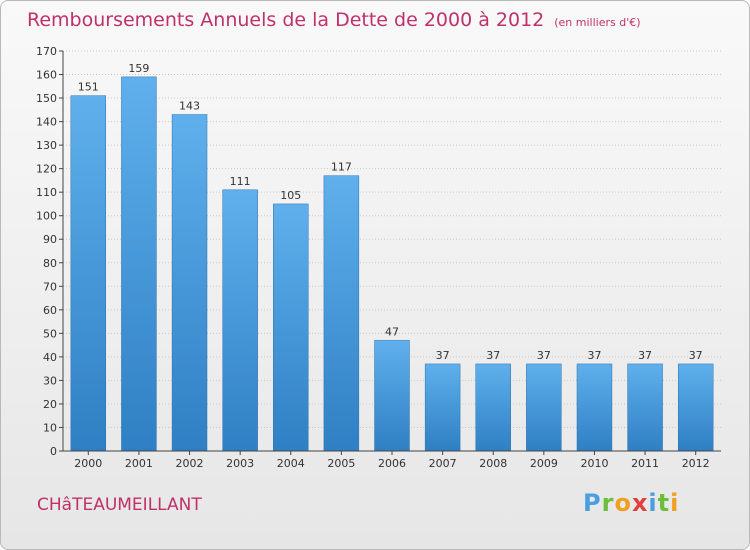 This screenshot has width=750, height=550. Describe the element at coordinates (46, 145) in the screenshot. I see `y-tick-label: 130` at that location.